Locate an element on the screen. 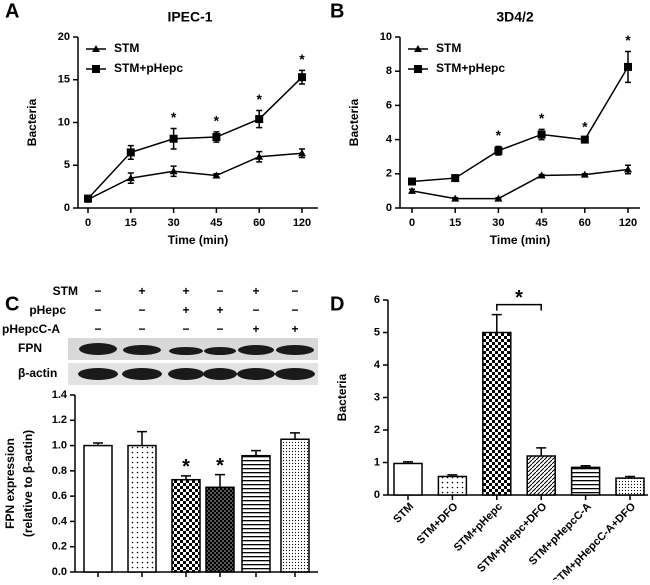 This screenshot has width=650, height=585. x-axis-label: Time (min) is located at coordinates (520, 240).